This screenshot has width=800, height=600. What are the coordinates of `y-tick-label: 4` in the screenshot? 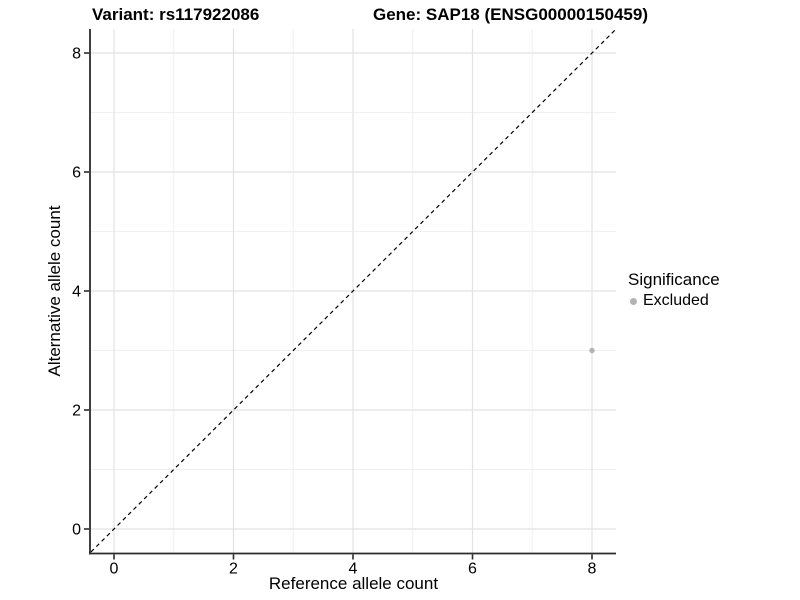 It's located at (76, 292).